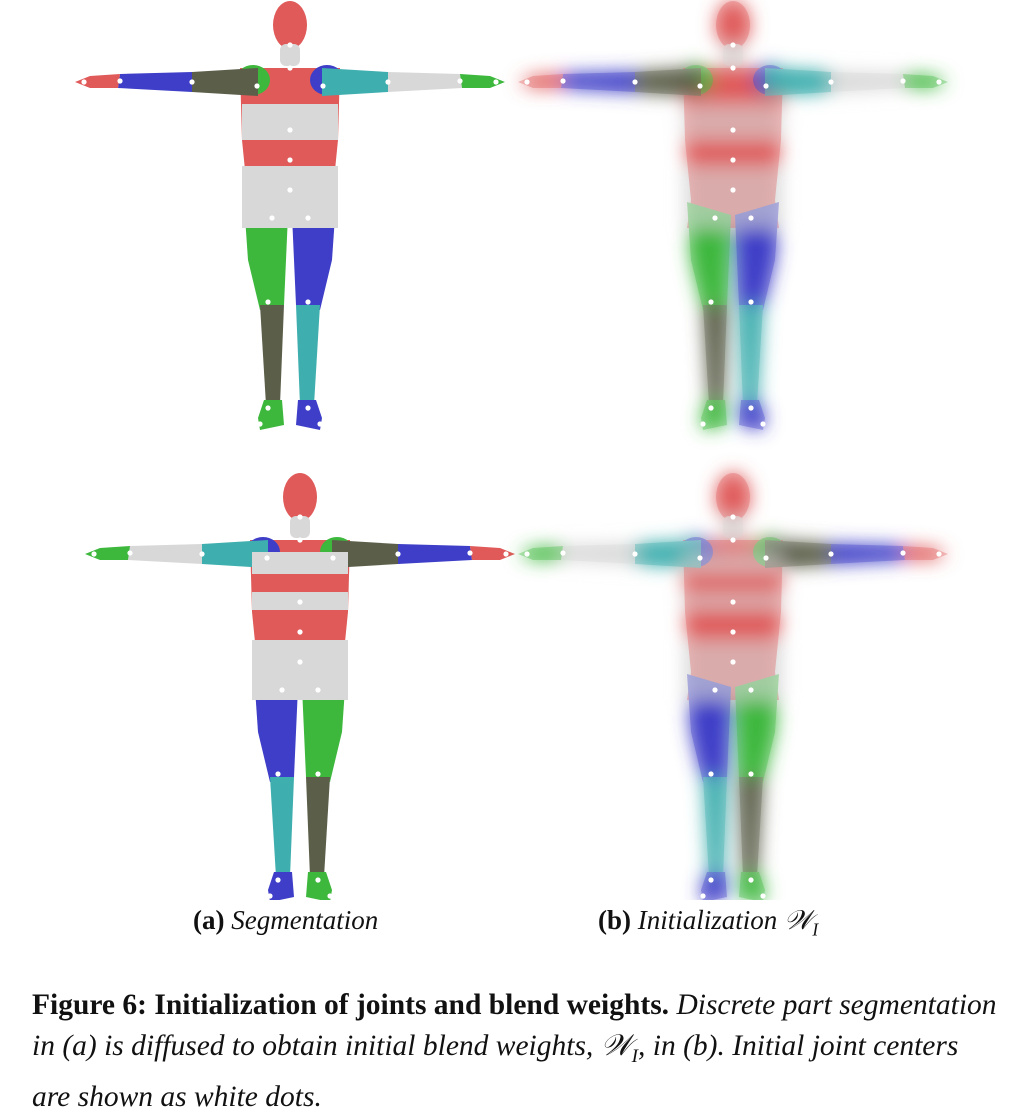  What do you see at coordinates (616, 1045) in the screenshot?
I see `caption-symbol: 𝒲` at bounding box center [616, 1045].